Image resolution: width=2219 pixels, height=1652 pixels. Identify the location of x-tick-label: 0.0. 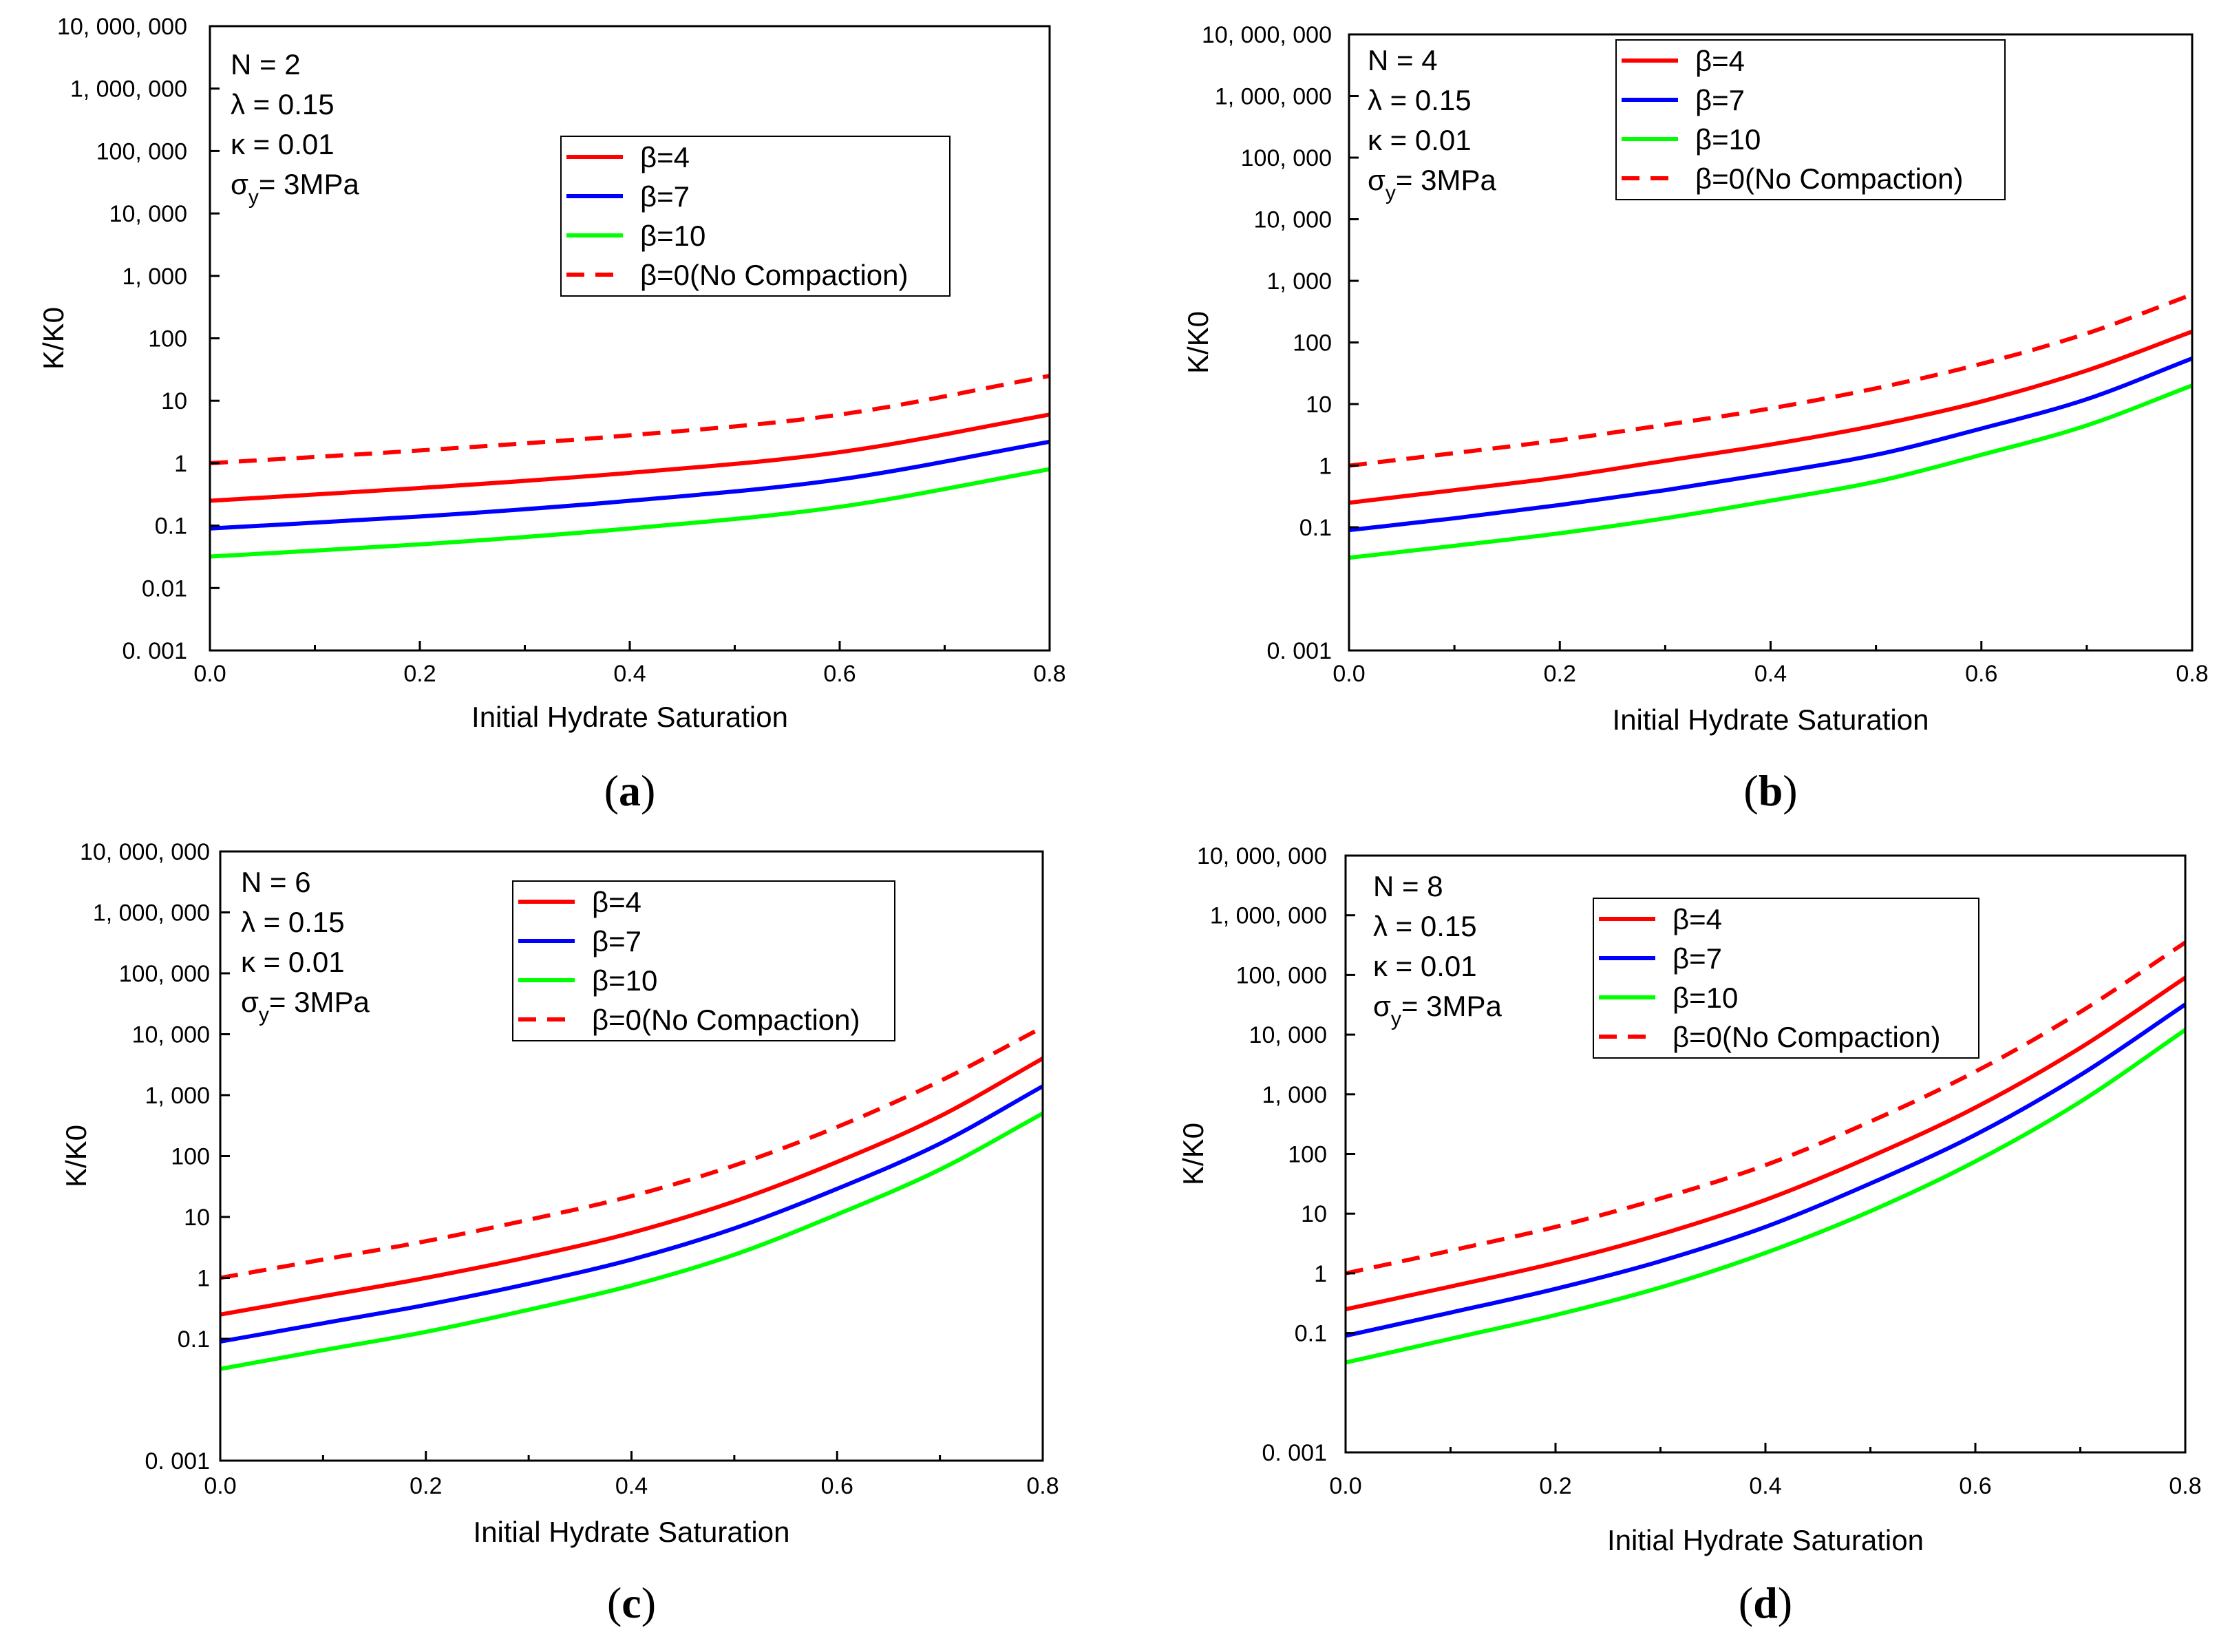
(1349, 674).